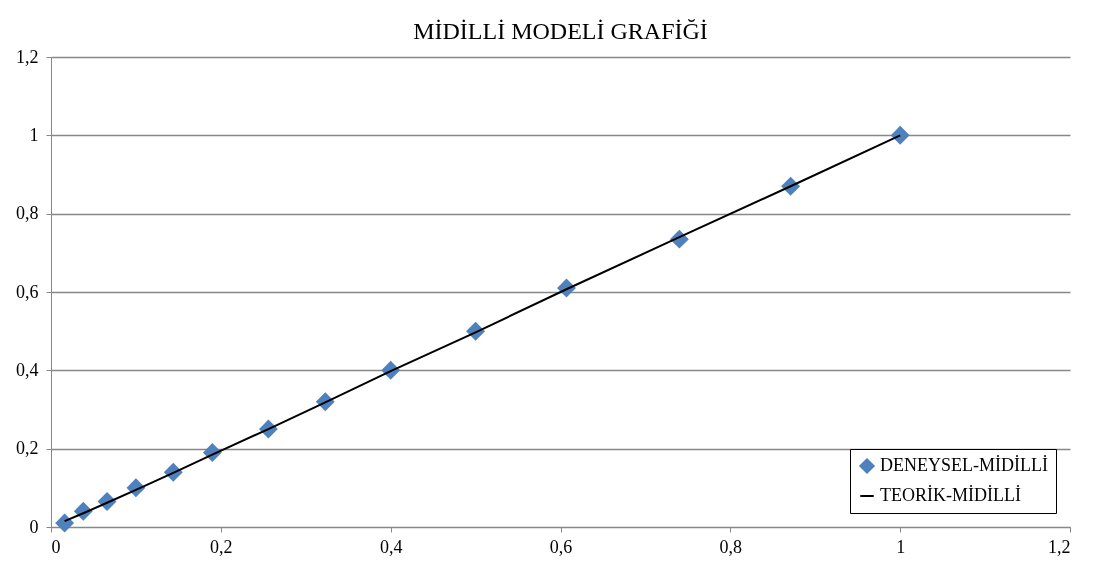 The image size is (1101, 571). I want to click on y-tick-label: 0,2, so click(27, 448).